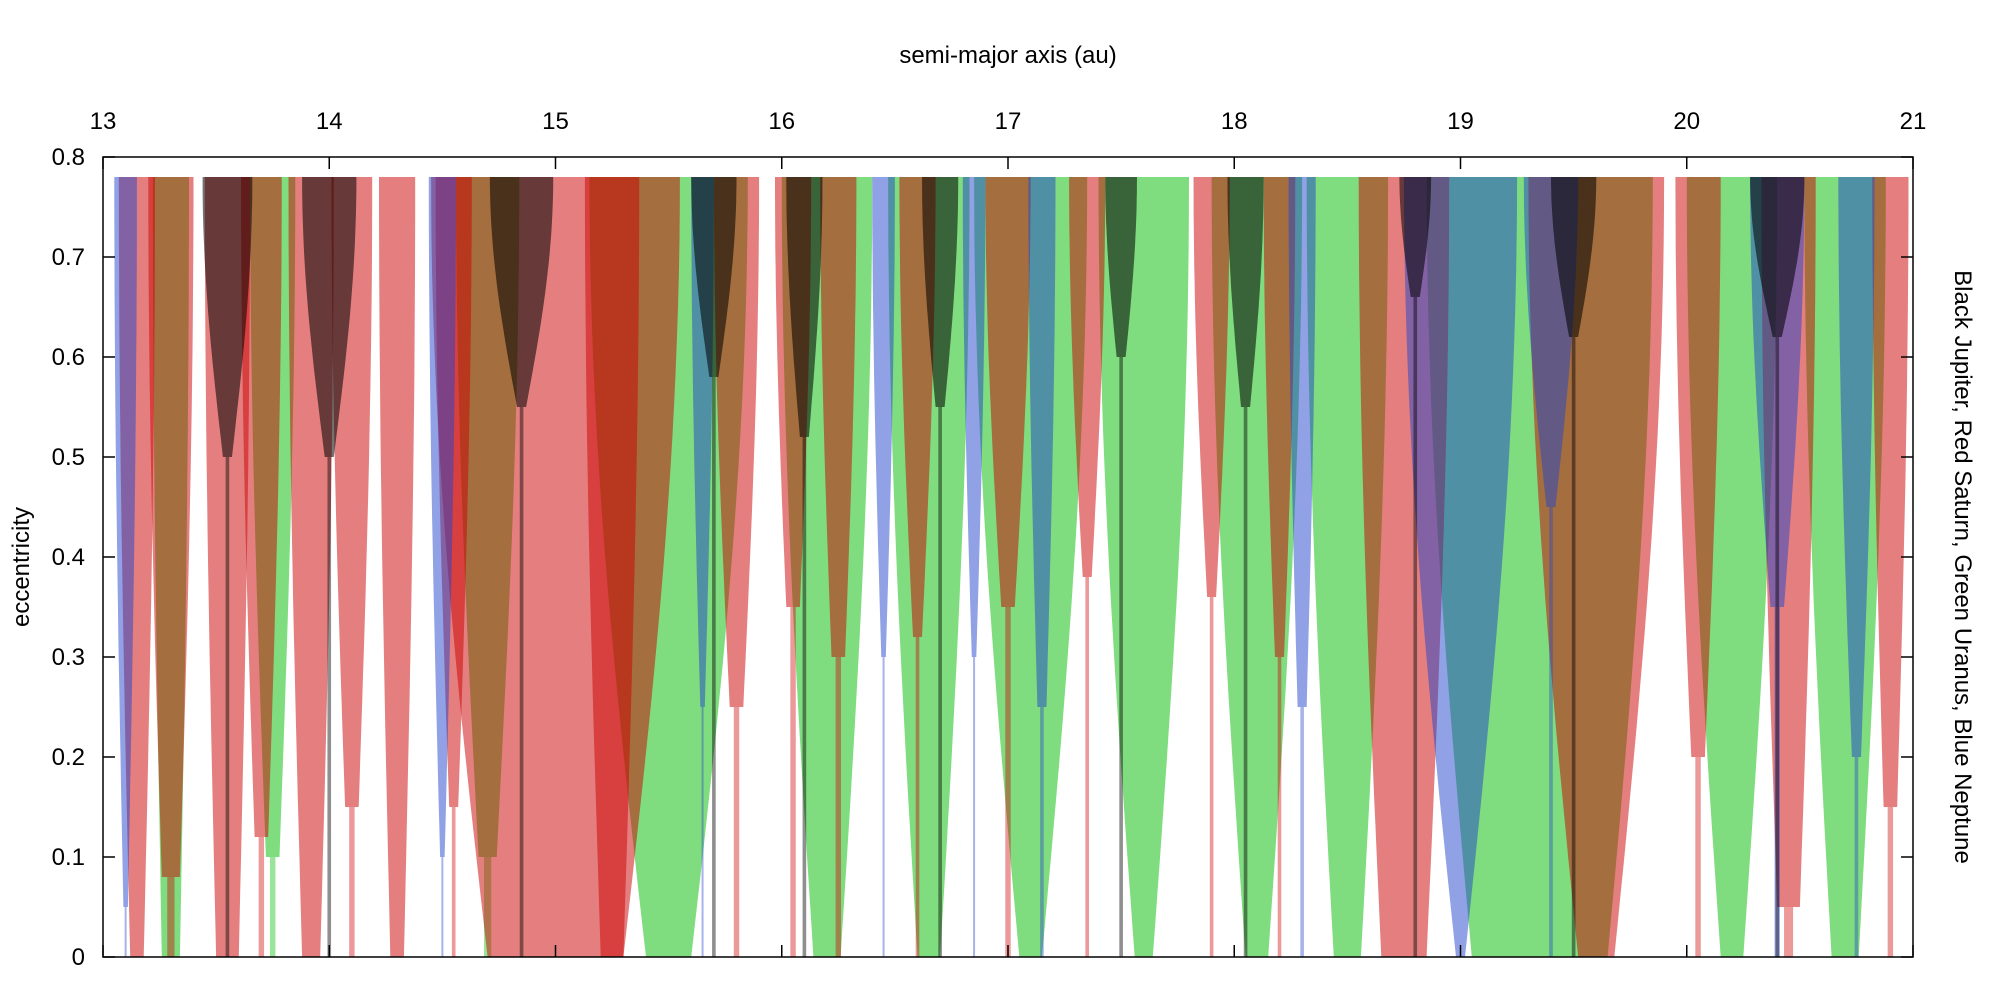 Image resolution: width=2000 pixels, height=1000 pixels. Describe the element at coordinates (68, 157) in the screenshot. I see `y-tick-label: 0.8` at that location.